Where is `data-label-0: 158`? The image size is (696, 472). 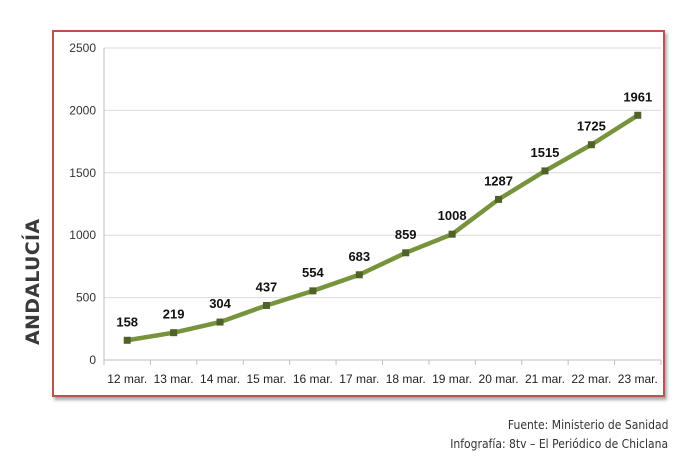 data-label-0: 158 is located at coordinates (127, 321).